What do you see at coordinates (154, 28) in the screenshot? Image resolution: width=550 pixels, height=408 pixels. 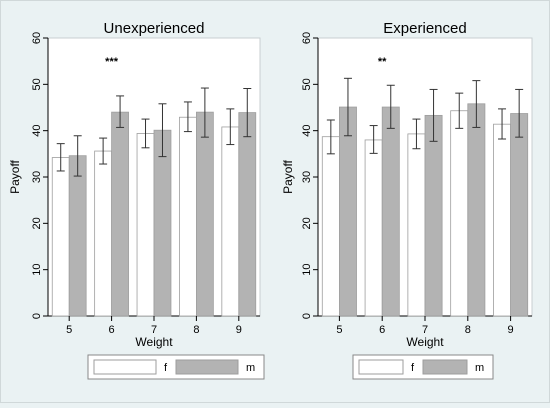 I see `chart-title: Unexperienced` at bounding box center [154, 28].